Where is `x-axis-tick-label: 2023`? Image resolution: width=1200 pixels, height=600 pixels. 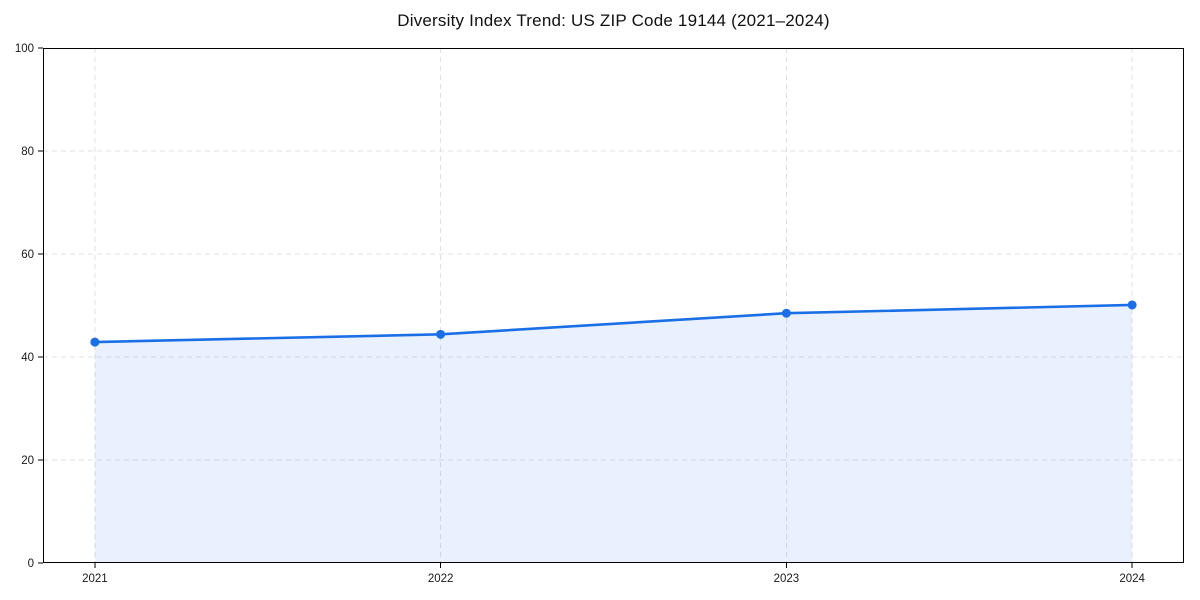
x-axis-tick-label: 2023 is located at coordinates (787, 579).